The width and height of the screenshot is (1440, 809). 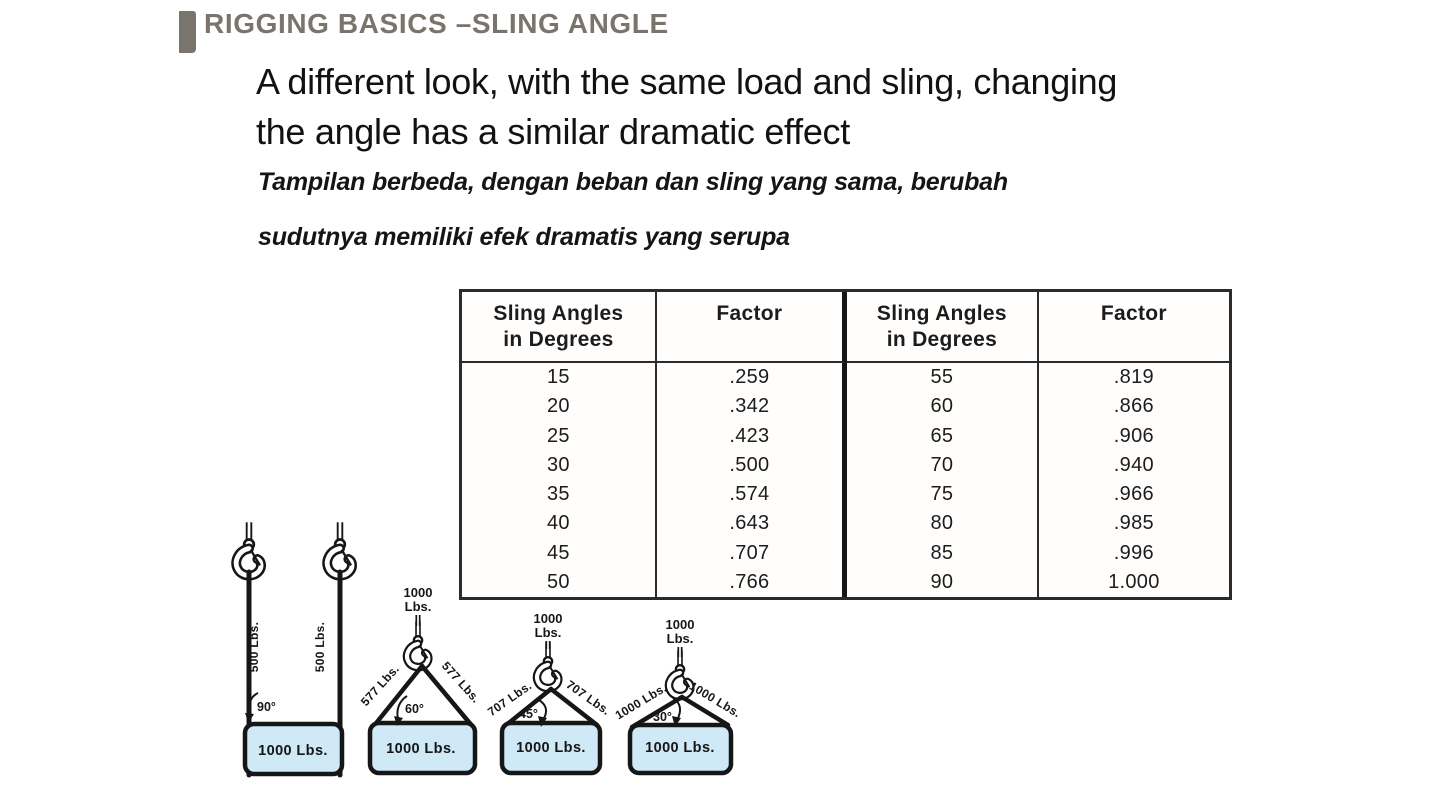 I want to click on sling-diagram-90deg: 500 Lbs. 500 Lbs. 90° 1000 Lbs., so click(x=295, y=645).